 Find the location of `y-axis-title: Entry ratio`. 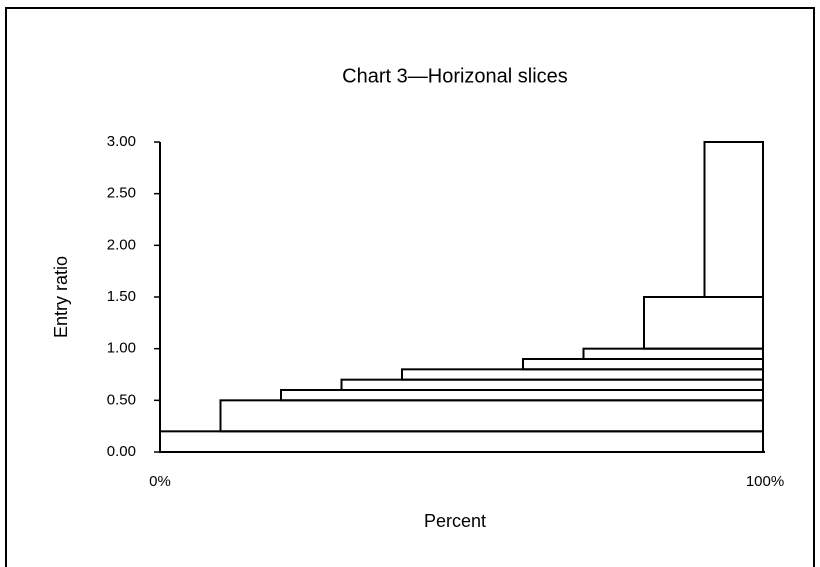

y-axis-title: Entry ratio is located at coordinates (61, 297).